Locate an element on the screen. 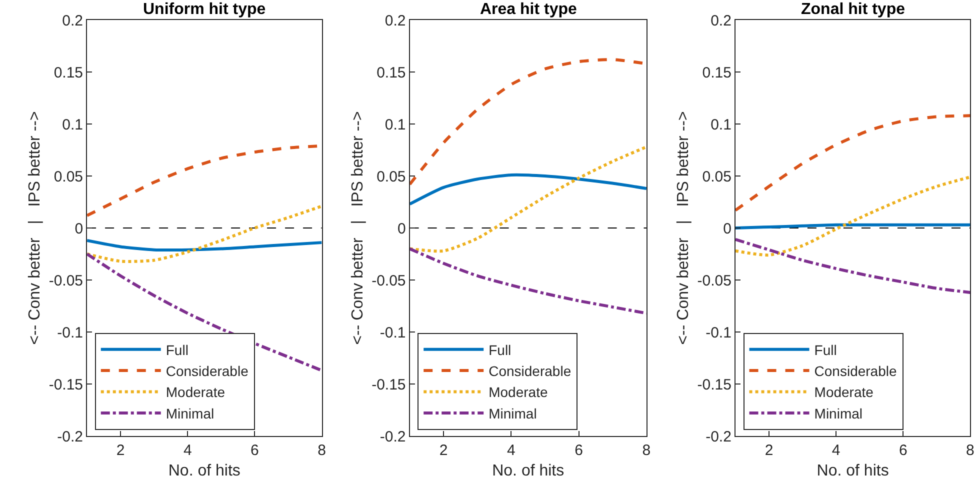 The image size is (978, 492). chart-title: Zonal hit type is located at coordinates (853, 9).